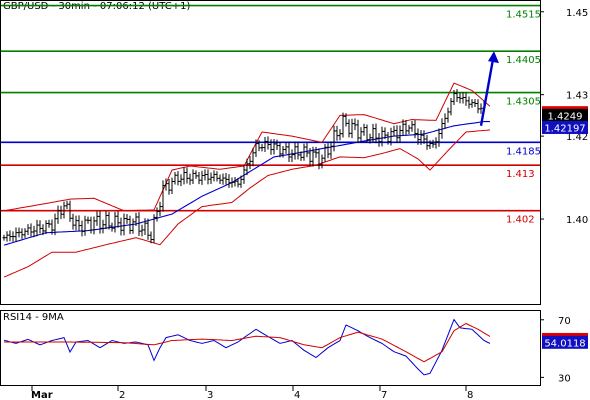  I want to click on level-label-1.4515: 1.4515, so click(523, 15).